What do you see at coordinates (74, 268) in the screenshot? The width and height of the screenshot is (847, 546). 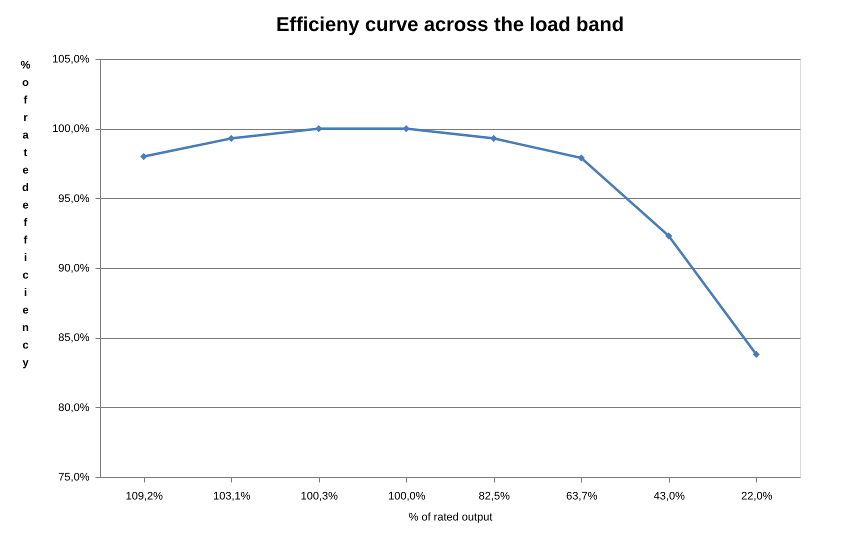 I see `y-tick-label: 90,0%` at bounding box center [74, 268].